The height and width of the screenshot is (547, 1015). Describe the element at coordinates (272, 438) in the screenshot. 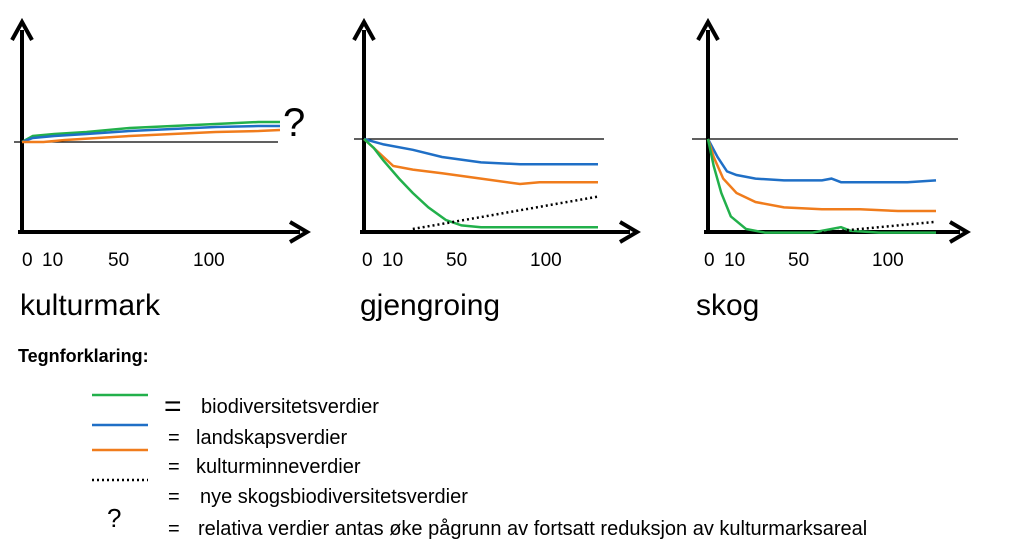

I see `legend-label-landscape: landskapsverdier` at that location.